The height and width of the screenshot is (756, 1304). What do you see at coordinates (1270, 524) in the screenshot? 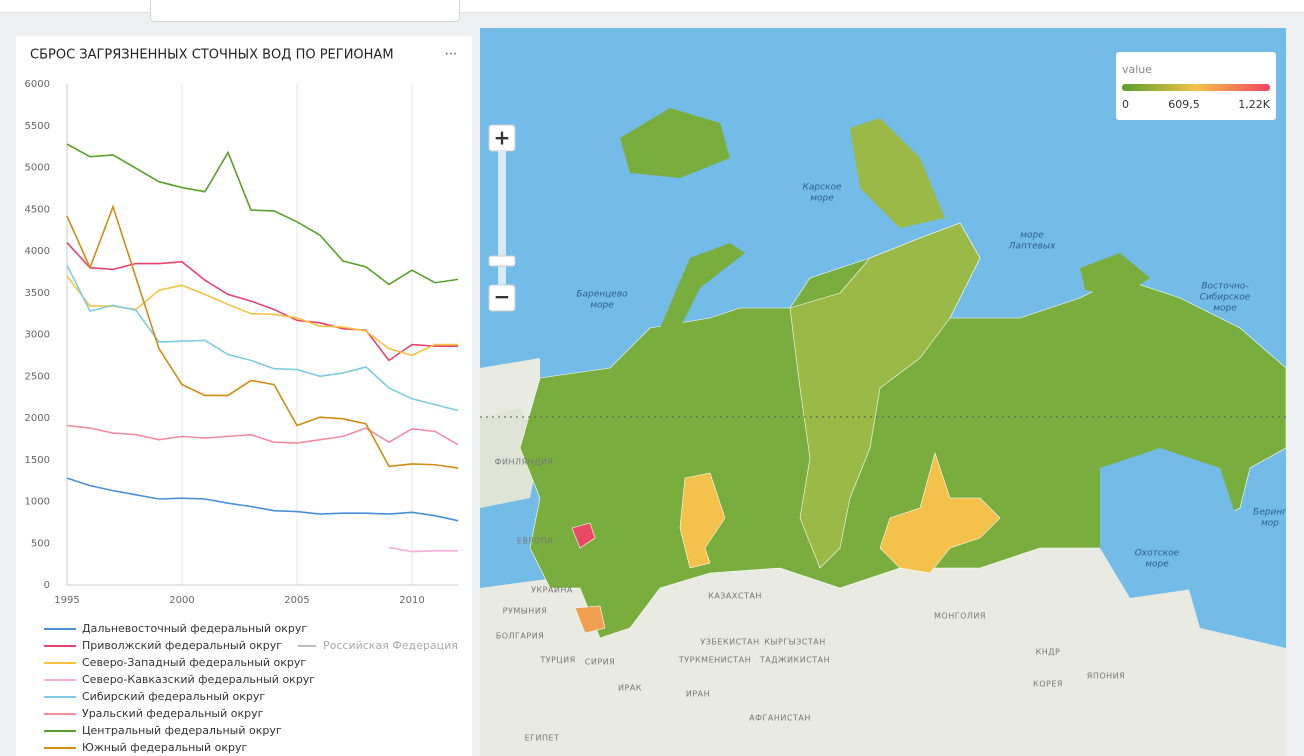
I see `sea-label: мор` at bounding box center [1270, 524].